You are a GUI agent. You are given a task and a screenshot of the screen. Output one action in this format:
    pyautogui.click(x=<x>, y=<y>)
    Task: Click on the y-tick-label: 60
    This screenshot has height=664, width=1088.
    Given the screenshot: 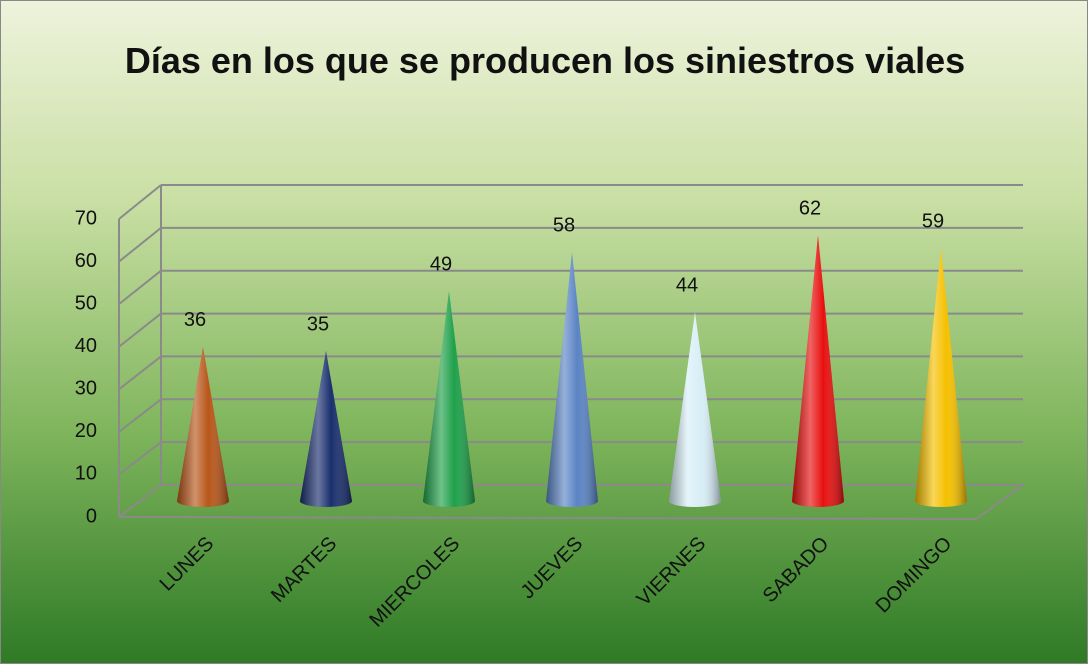 What is the action you would take?
    pyautogui.click(x=86, y=261)
    